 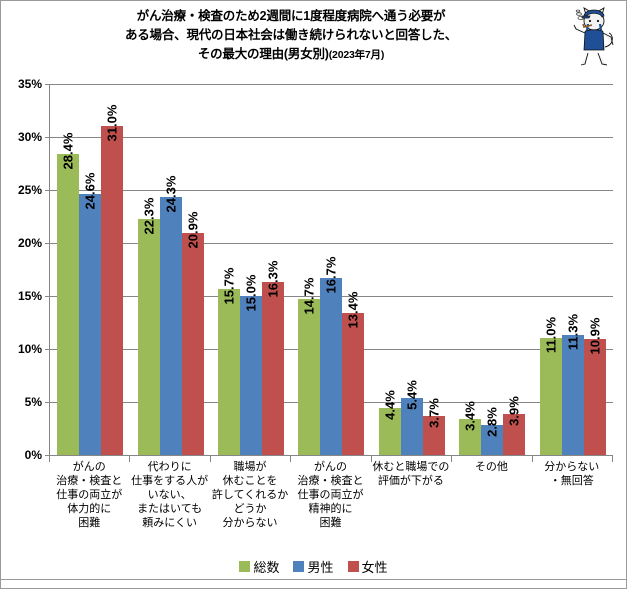 What do you see at coordinates (193, 230) in the screenshot?
I see `bar-value-text: 20.9%` at bounding box center [193, 230].